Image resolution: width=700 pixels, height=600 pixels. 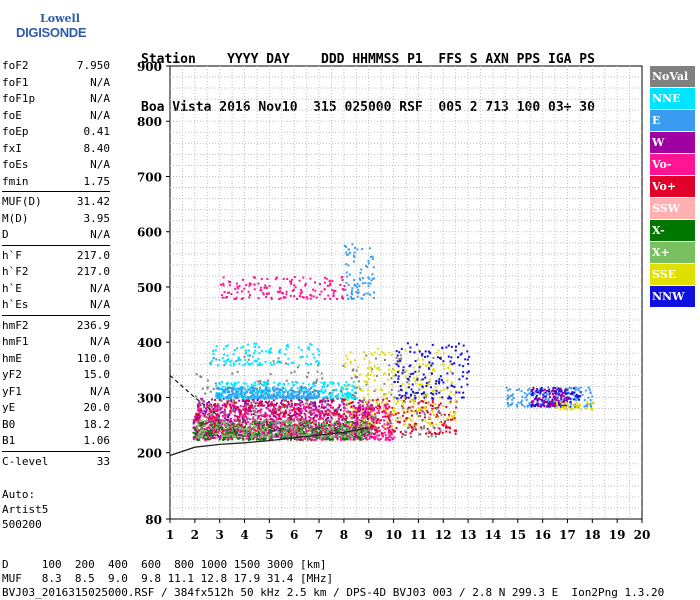 What do you see at coordinates (56, 165) in the screenshot?
I see `param-row: foEs N/A` at bounding box center [56, 165].